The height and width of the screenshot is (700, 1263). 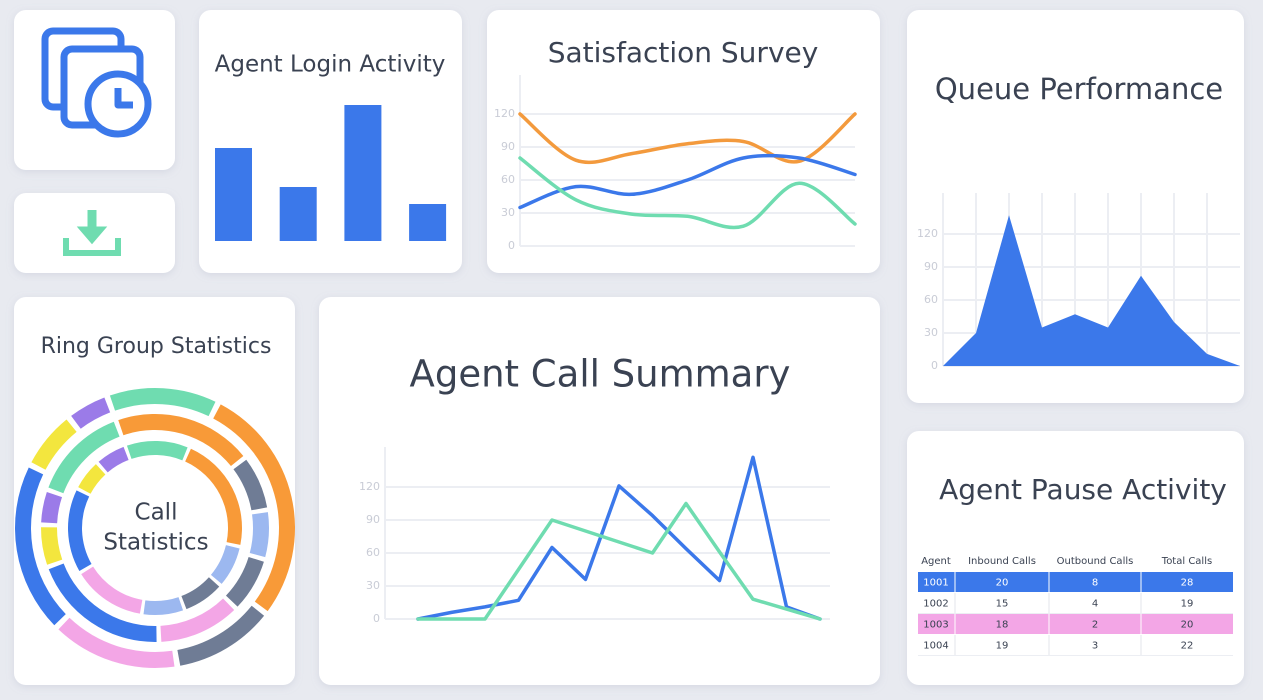 What do you see at coordinates (936, 561) in the screenshot?
I see `table-header: Agent` at bounding box center [936, 561].